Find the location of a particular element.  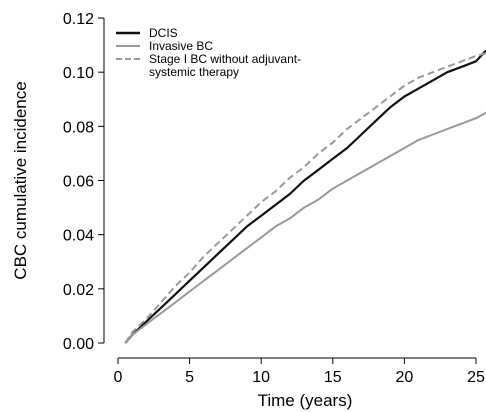

y-tick-label: 0.02 is located at coordinates (78, 290).